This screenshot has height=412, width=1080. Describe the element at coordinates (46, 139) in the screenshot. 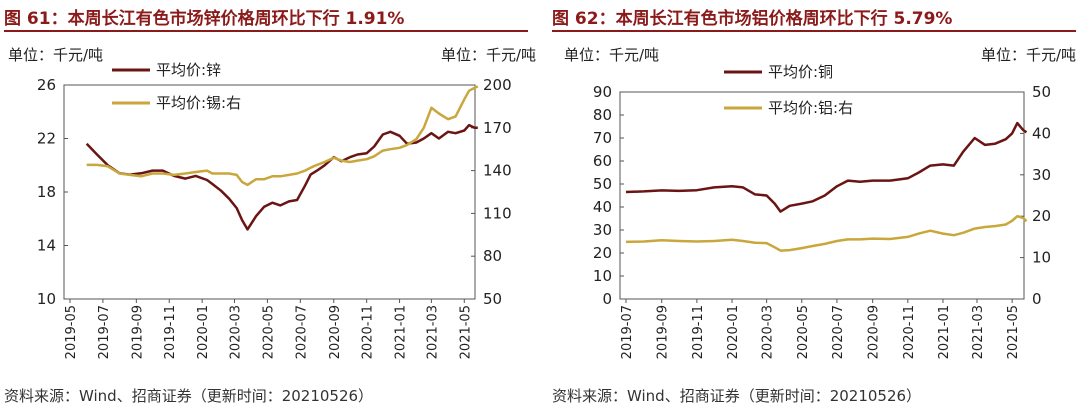

I see `left-tick-label: 22` at that location.